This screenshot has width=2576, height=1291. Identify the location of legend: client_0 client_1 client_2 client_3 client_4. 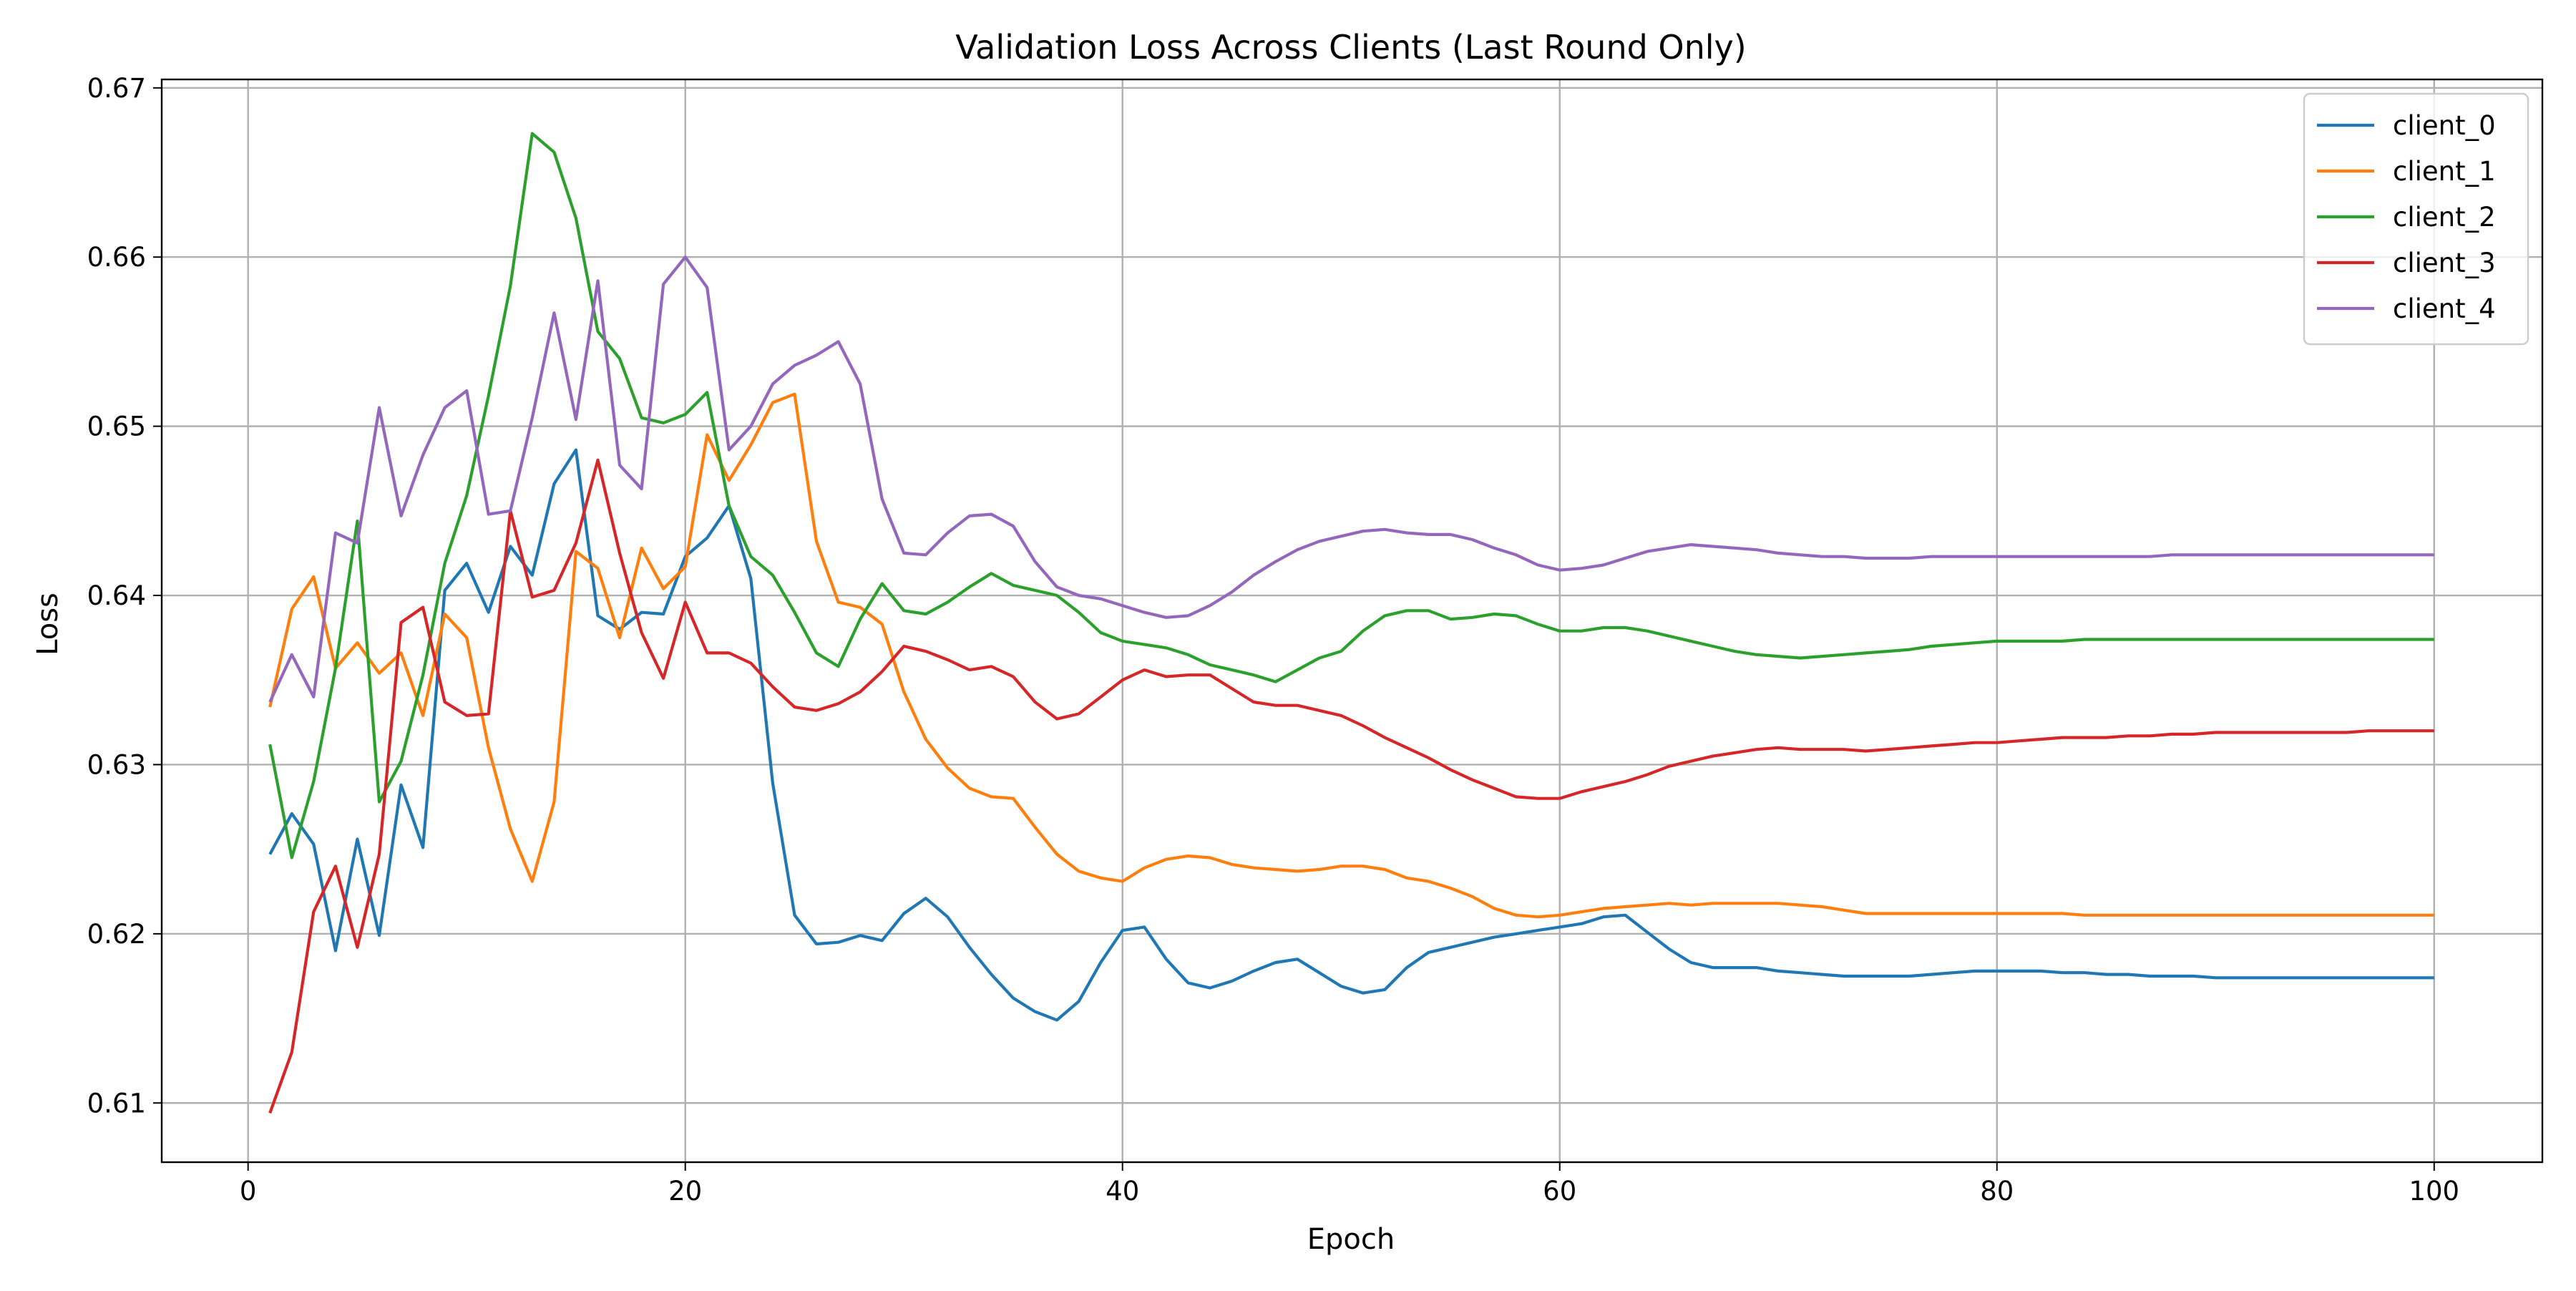
(2416, 219).